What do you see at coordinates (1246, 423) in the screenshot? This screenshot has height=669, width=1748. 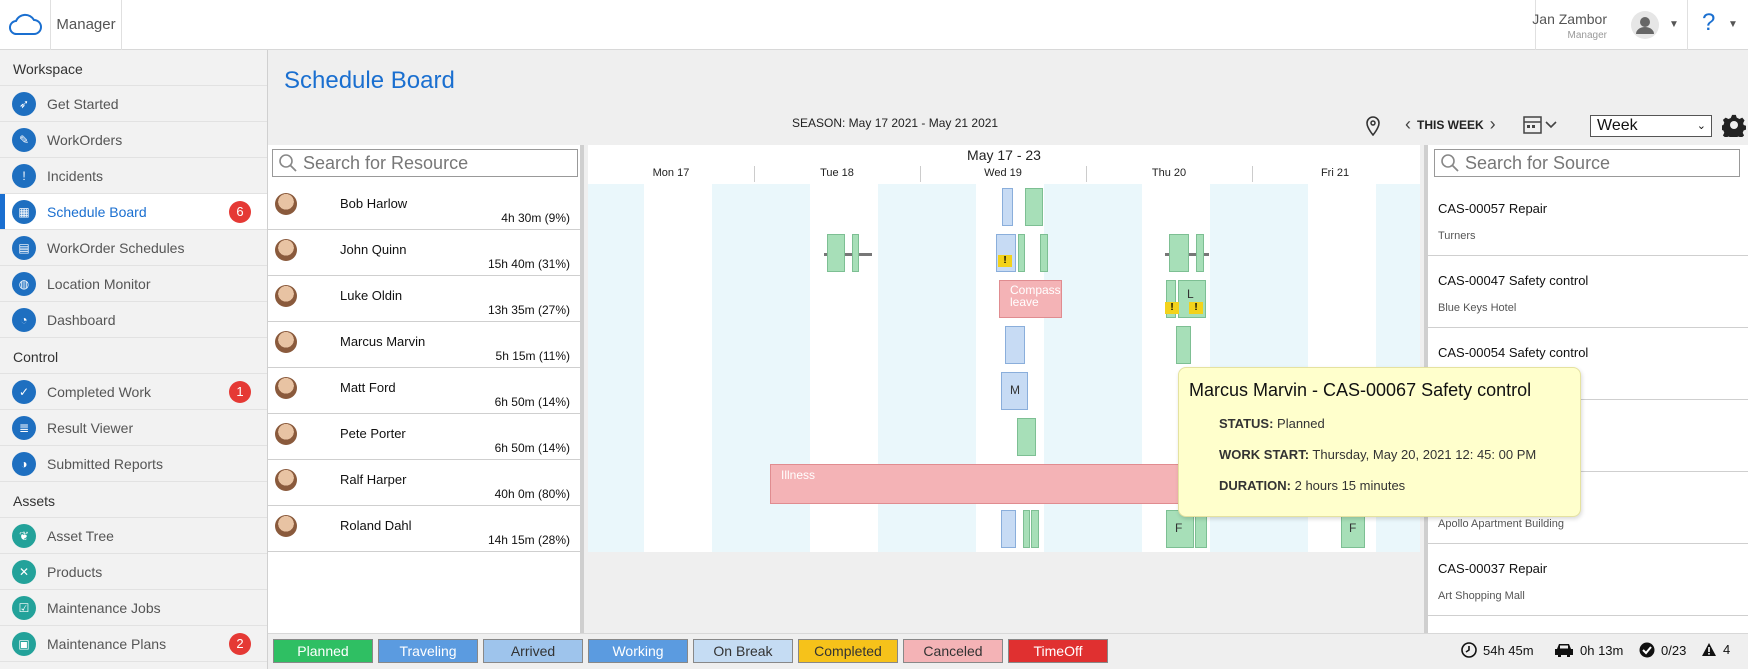 I see `tooltip-status-label: STATUS:` at bounding box center [1246, 423].